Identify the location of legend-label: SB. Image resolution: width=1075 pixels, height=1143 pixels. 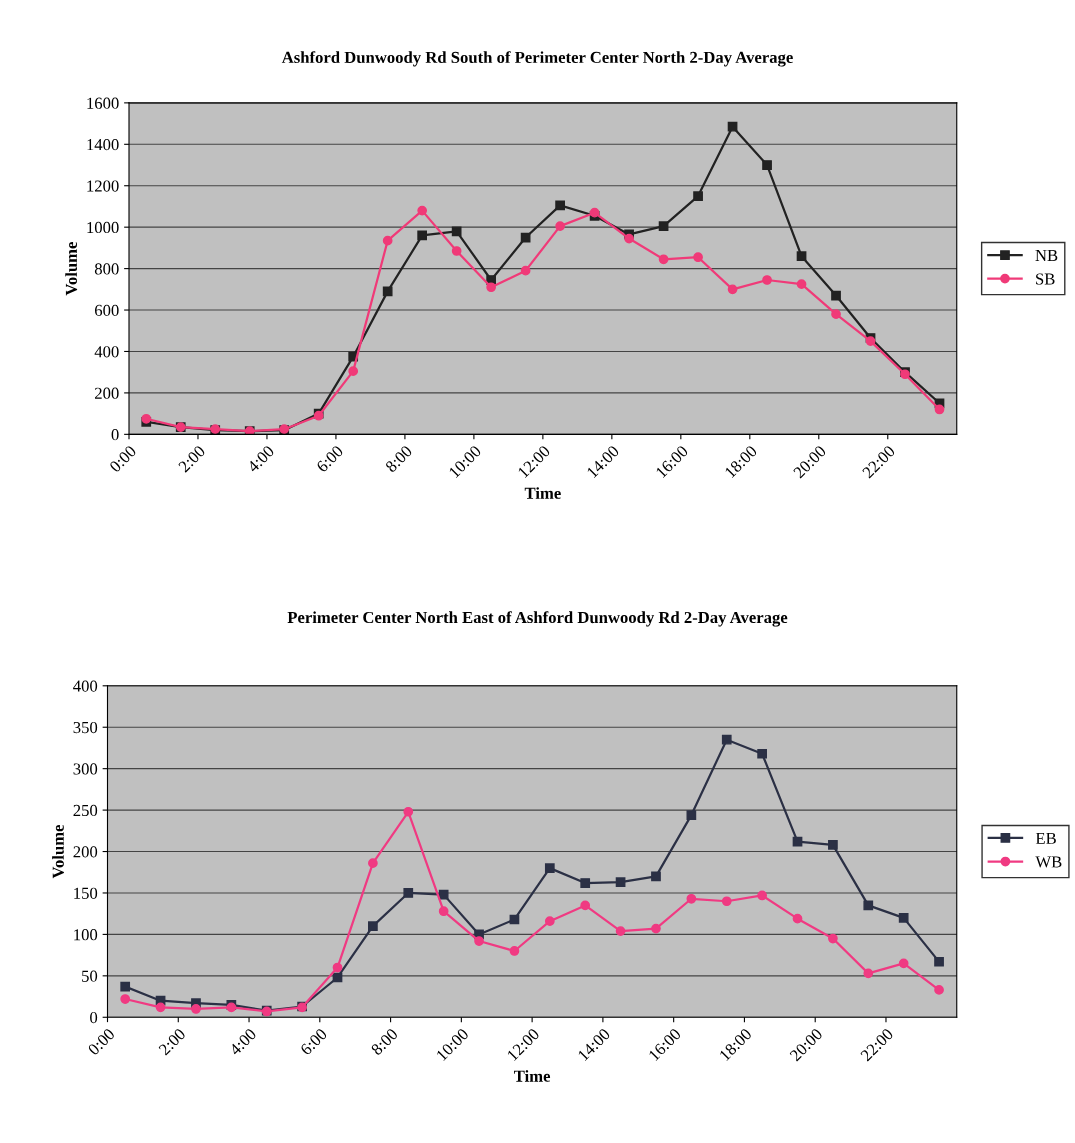
(1045, 279).